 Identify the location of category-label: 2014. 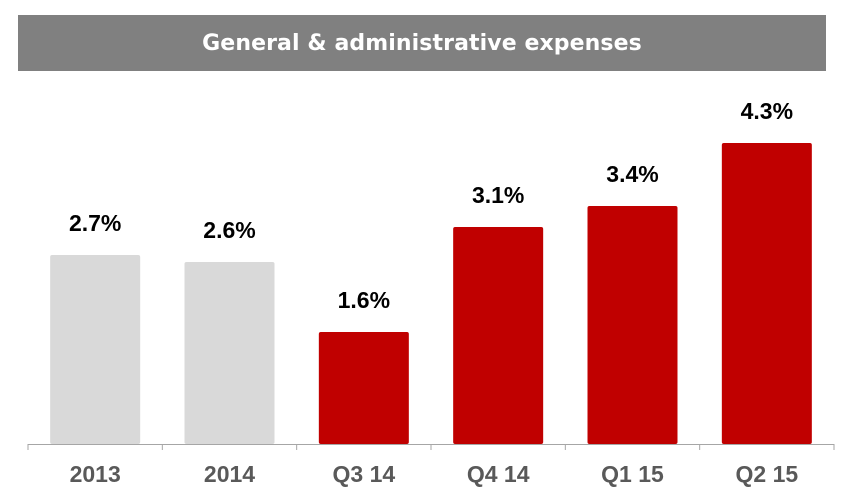
(229, 474).